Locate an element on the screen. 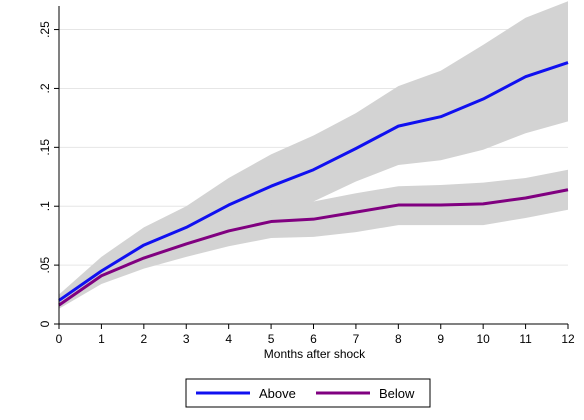  y-tick-label-4: .2 is located at coordinates (45, 88).